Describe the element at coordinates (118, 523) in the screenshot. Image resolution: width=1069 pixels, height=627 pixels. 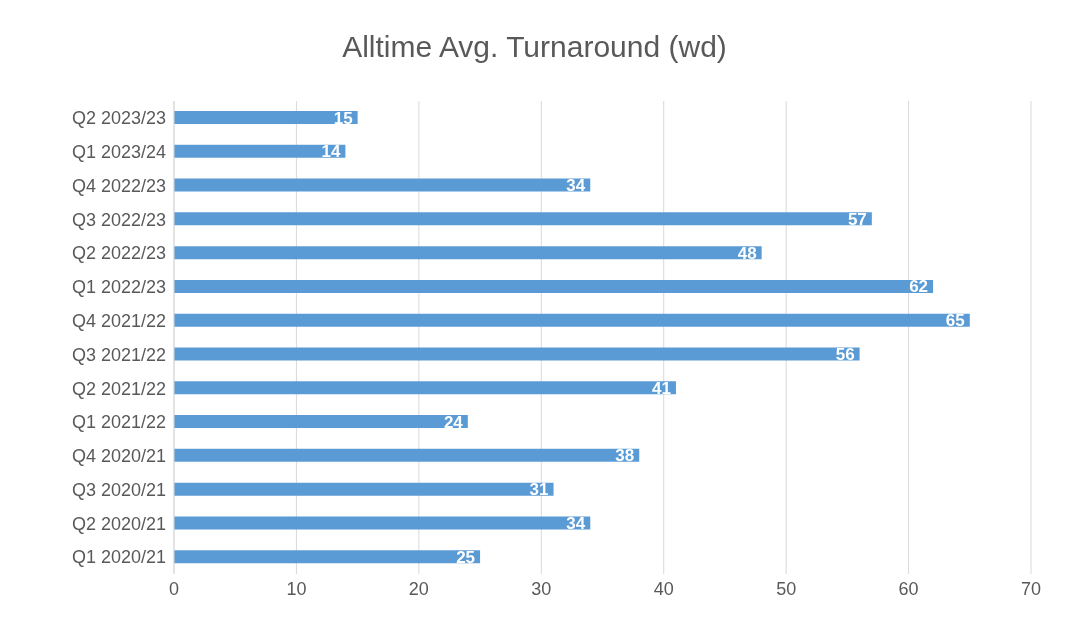
I see `y-tick-label: Q2 2020/21` at that location.